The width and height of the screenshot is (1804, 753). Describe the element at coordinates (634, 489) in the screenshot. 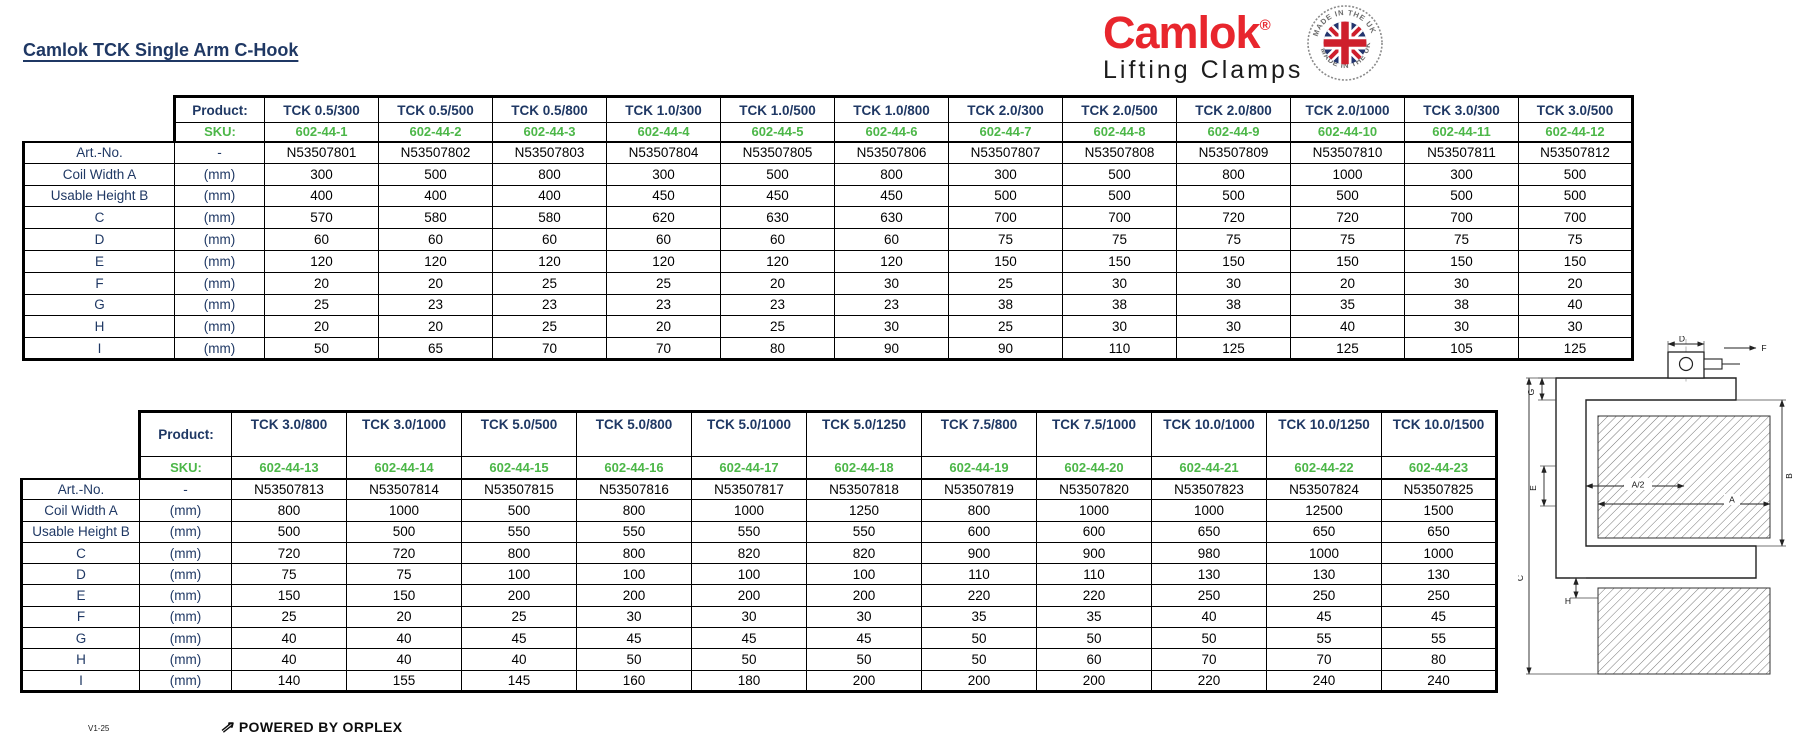

I see `spec-value-cell: N53507816` at that location.